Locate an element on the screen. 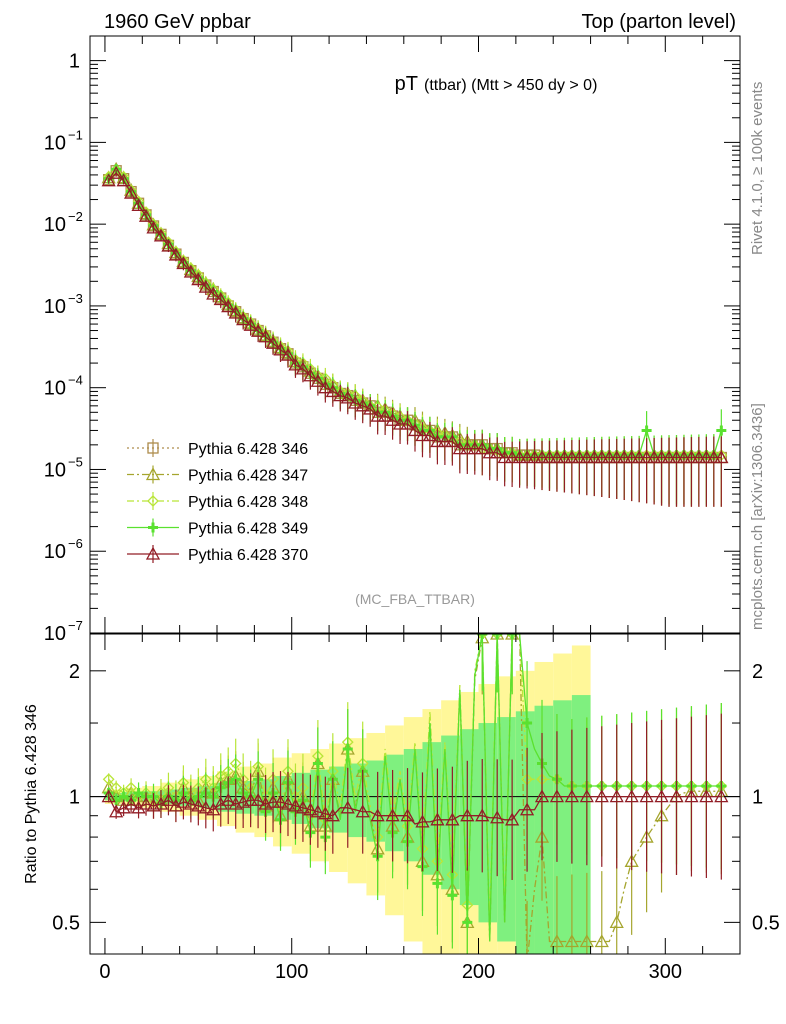 This screenshot has height=1024, width=786. side-rivet-label: Rivet 4.1.0, ≥ 100k events is located at coordinates (757, 168).